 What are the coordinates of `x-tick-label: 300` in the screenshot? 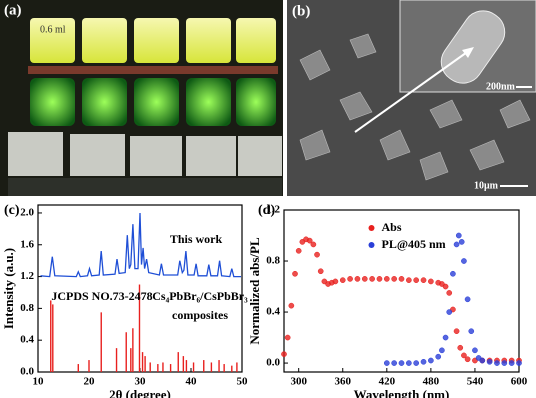 It's located at (298, 382).